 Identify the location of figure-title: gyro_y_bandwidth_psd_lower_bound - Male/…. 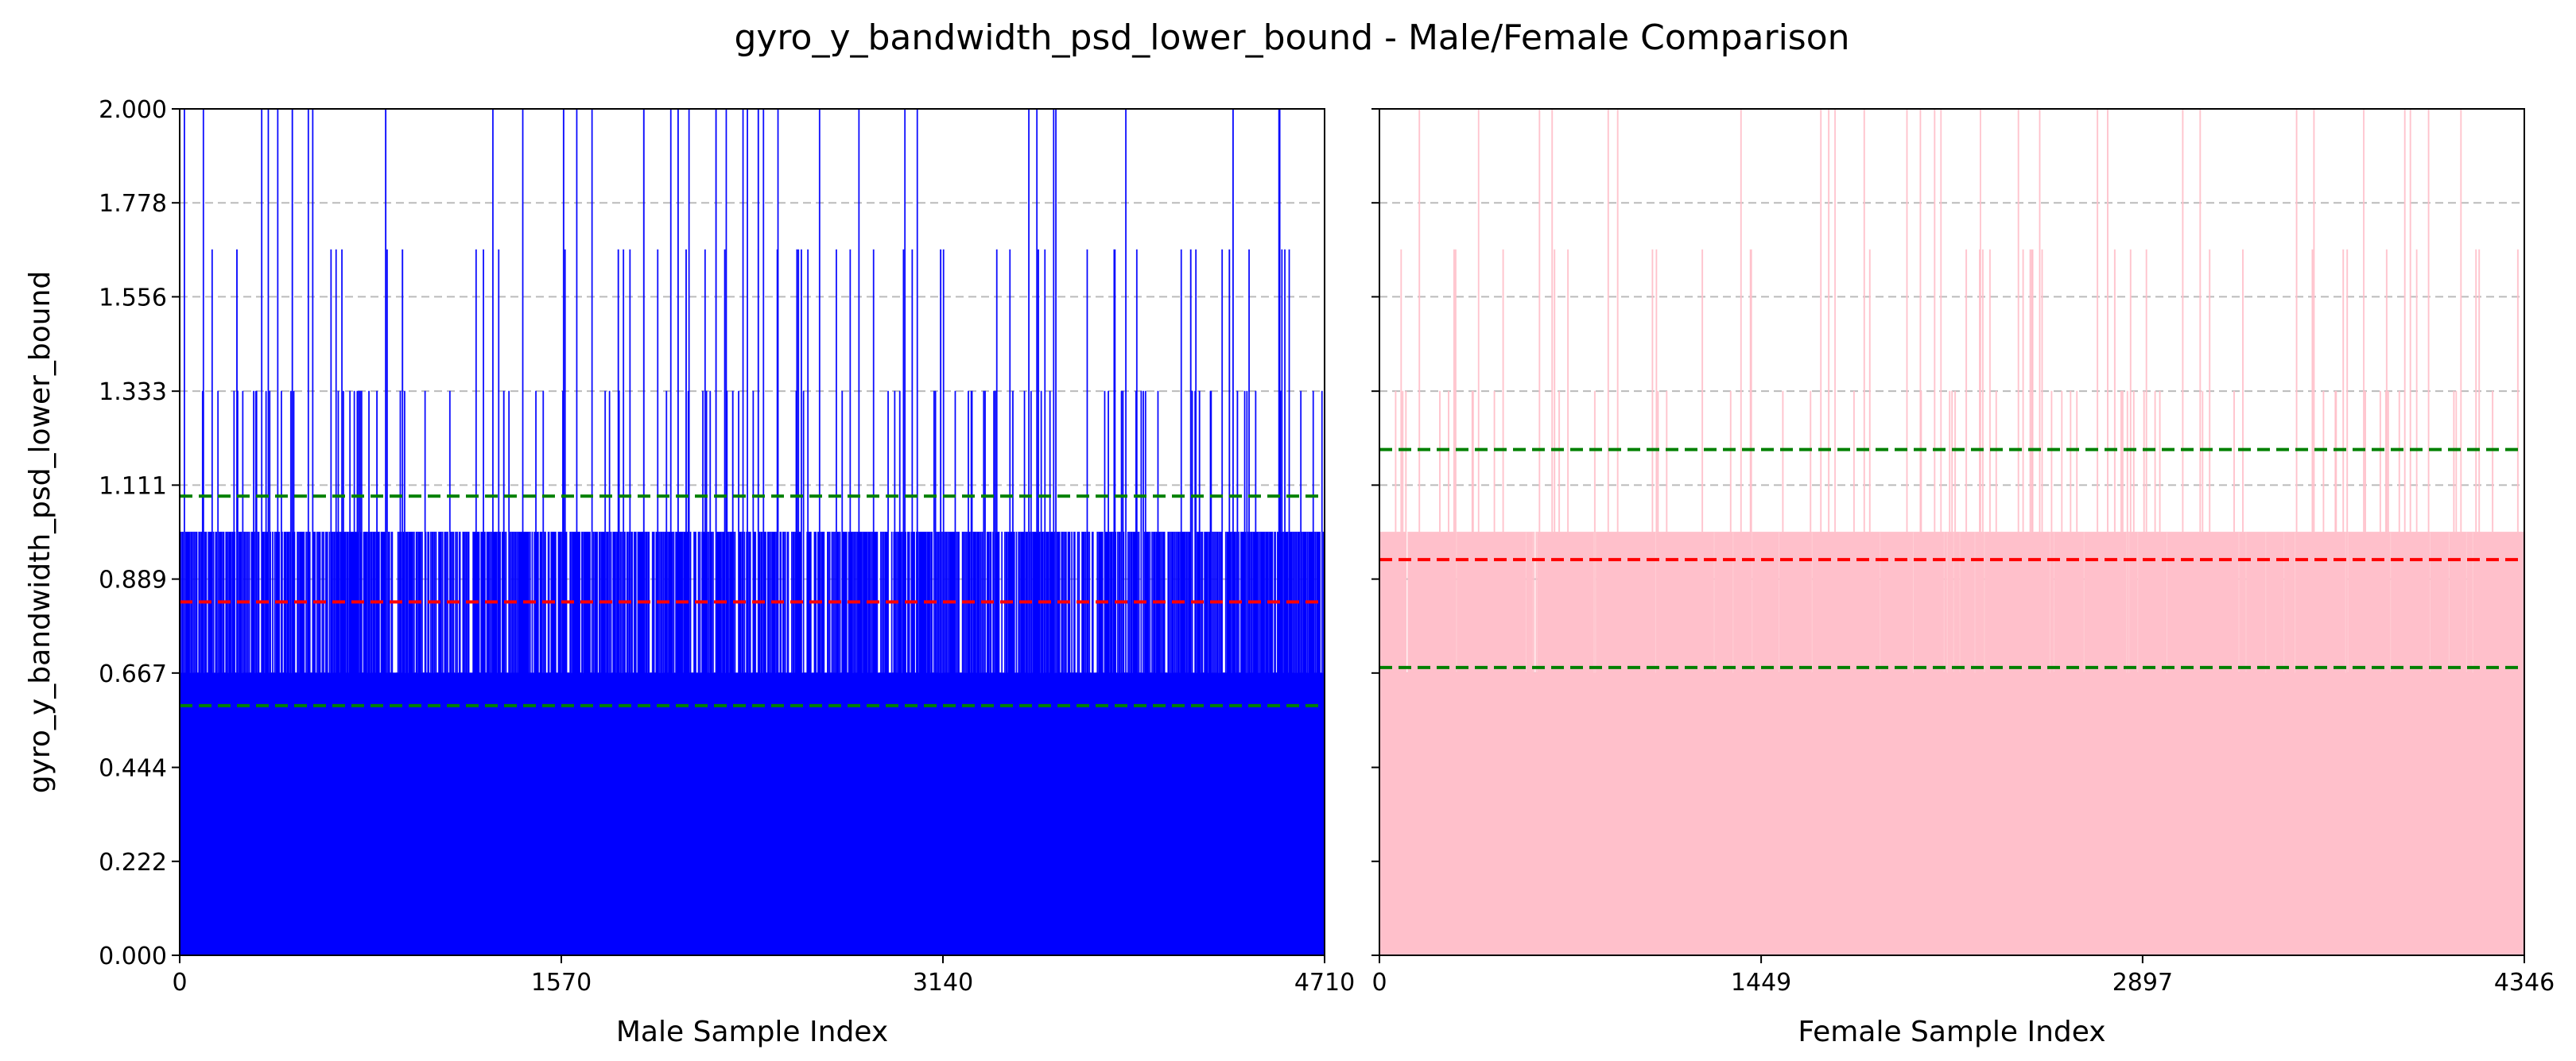
(1291, 37).